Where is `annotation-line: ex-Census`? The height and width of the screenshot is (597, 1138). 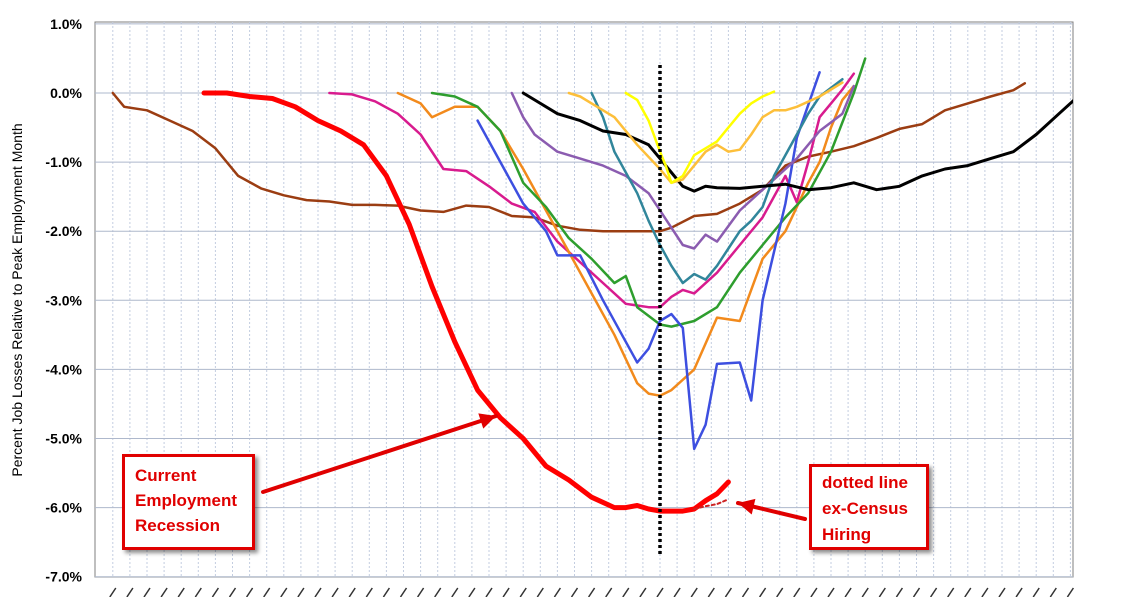
annotation-line: ex-Census is located at coordinates (865, 508).